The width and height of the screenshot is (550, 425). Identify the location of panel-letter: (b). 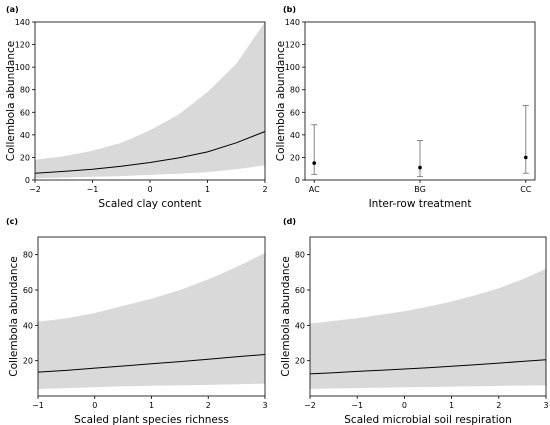
(289, 9).